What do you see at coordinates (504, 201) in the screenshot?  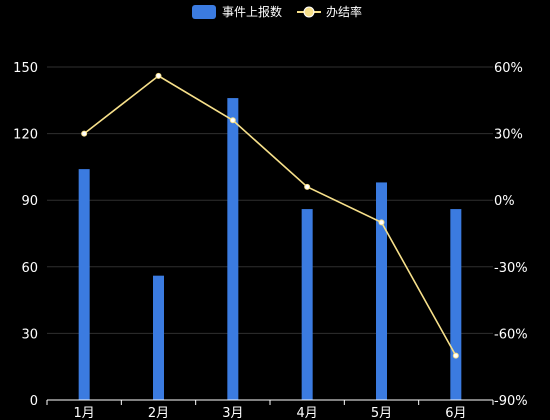 I see `right-tick-label: 0%` at bounding box center [504, 201].